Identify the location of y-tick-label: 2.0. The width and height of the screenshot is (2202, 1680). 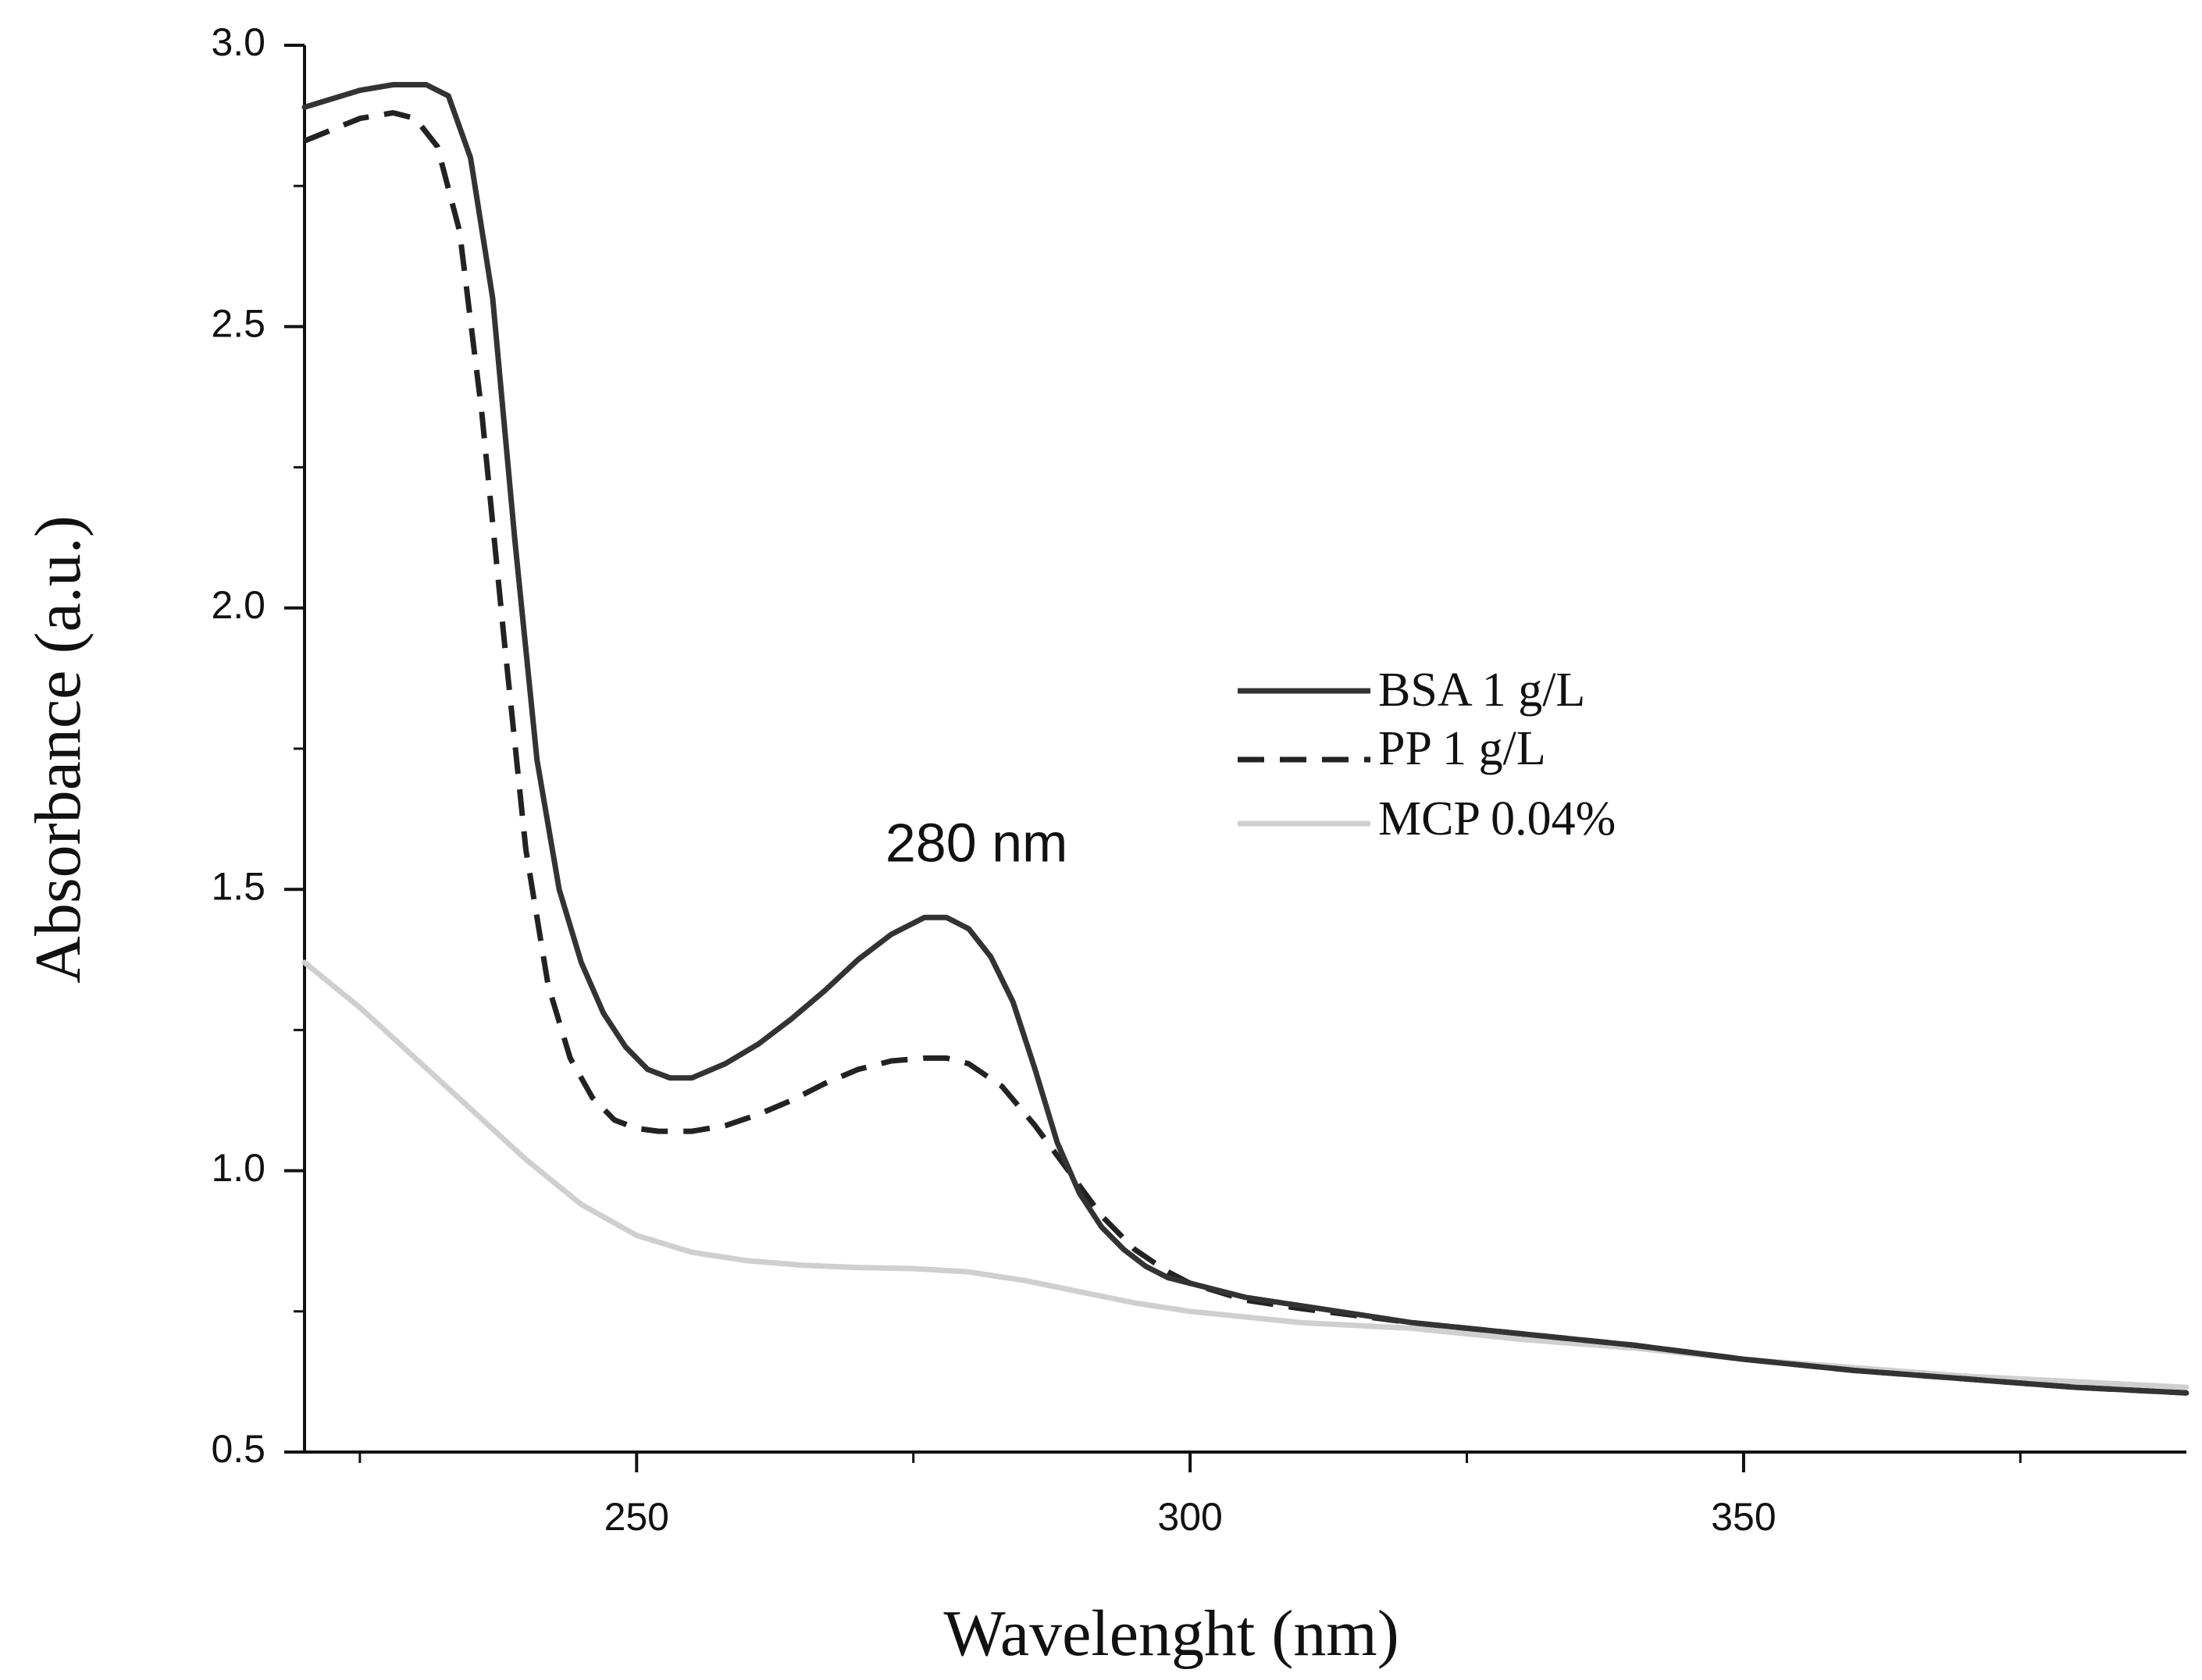
(238, 605).